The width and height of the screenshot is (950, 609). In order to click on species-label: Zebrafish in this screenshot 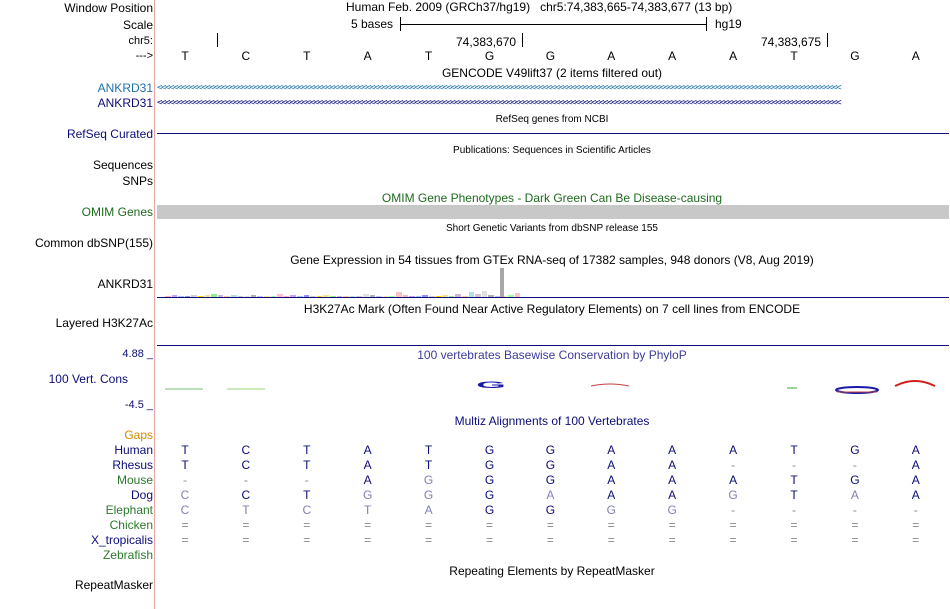, I will do `click(127, 555)`.